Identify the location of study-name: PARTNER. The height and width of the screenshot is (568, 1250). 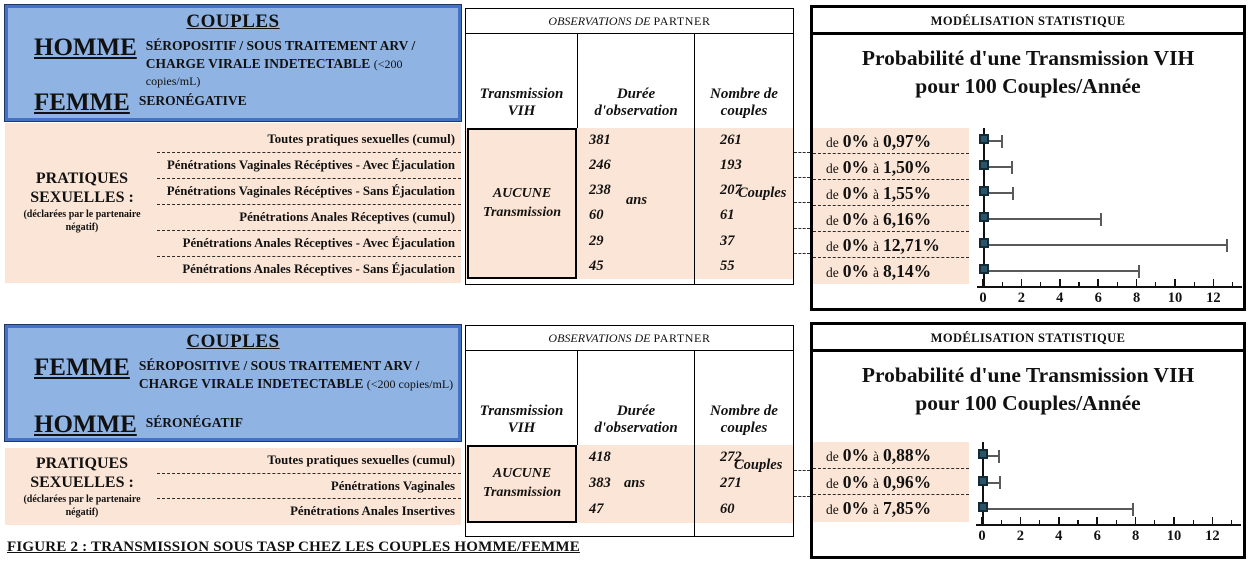
(682, 338).